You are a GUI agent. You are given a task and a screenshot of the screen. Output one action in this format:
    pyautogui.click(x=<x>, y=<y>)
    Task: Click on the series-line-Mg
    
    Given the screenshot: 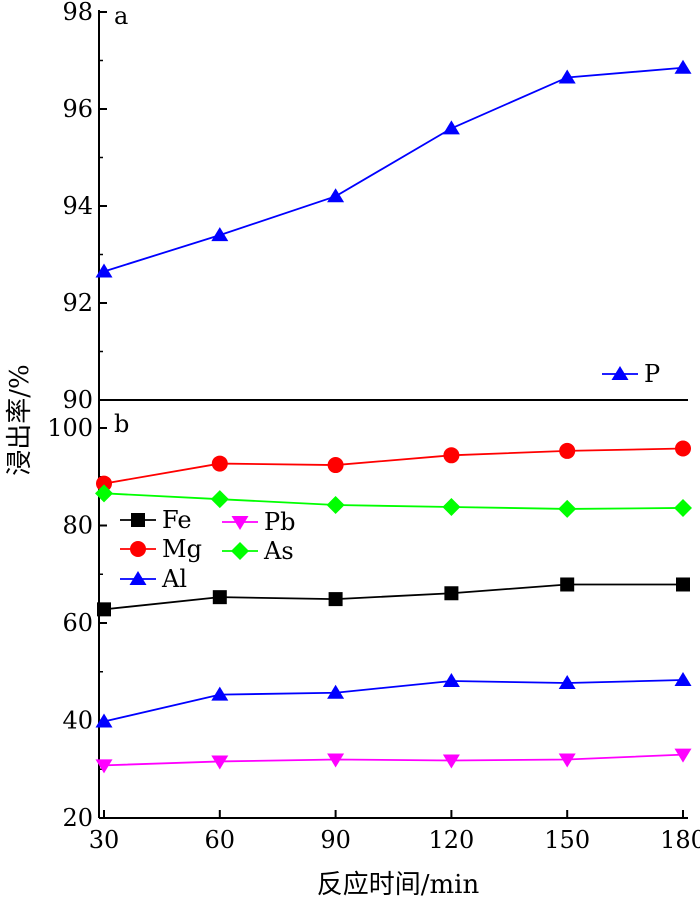 What is the action you would take?
    pyautogui.click(x=393, y=466)
    